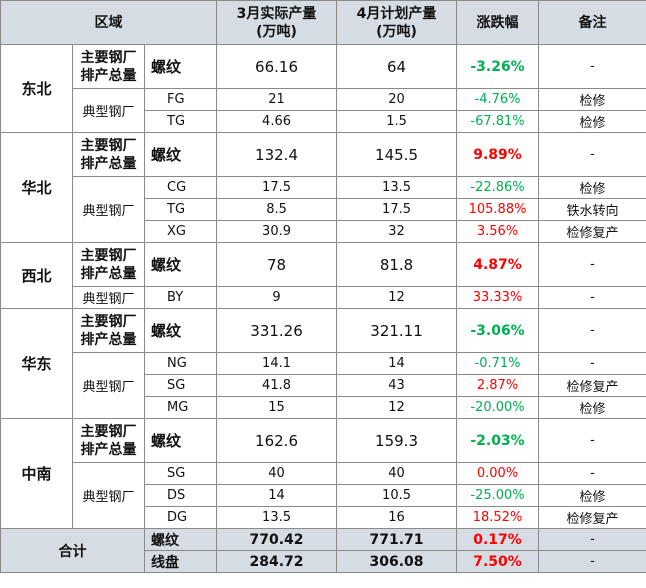 The image size is (646, 588). What do you see at coordinates (277, 407) in the screenshot?
I see `march-actual-value: 15` at bounding box center [277, 407].